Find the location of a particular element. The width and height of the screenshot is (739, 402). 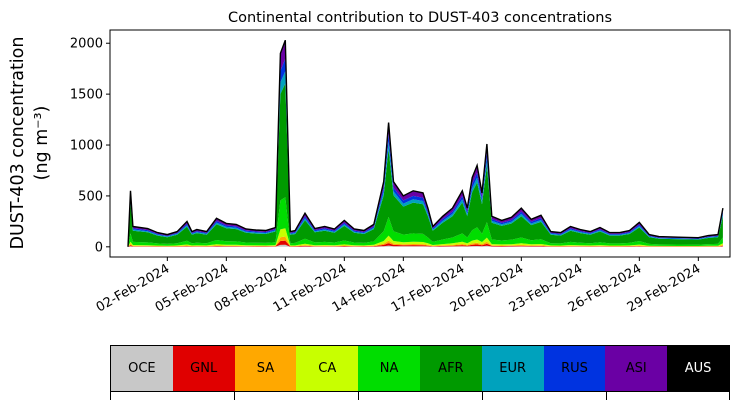

legend-label: OCE is located at coordinates (142, 368).